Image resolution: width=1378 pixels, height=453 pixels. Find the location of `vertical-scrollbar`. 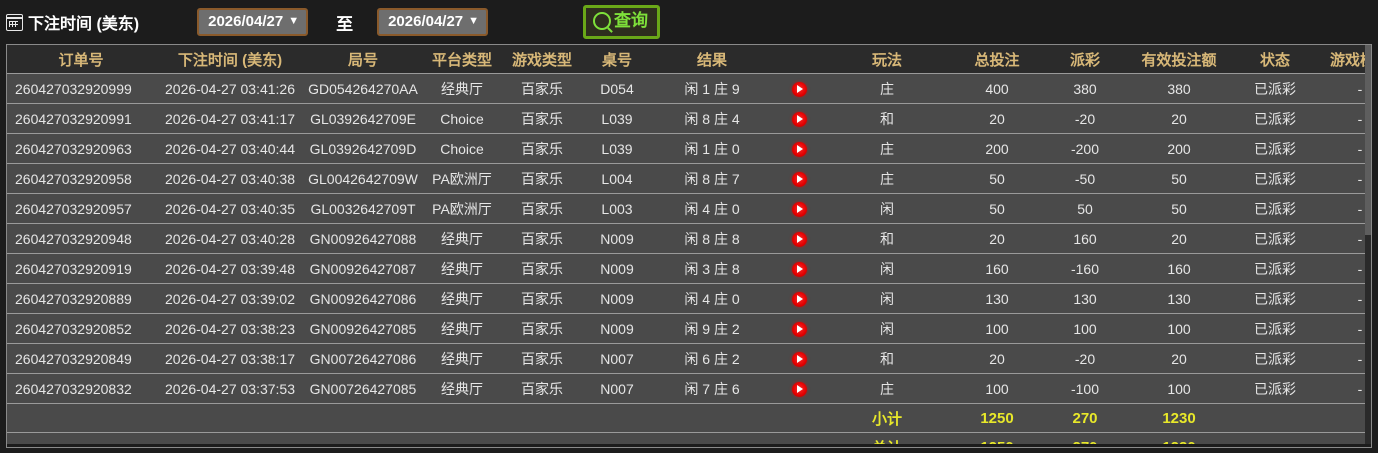

vertical-scrollbar is located at coordinates (1368, 246).